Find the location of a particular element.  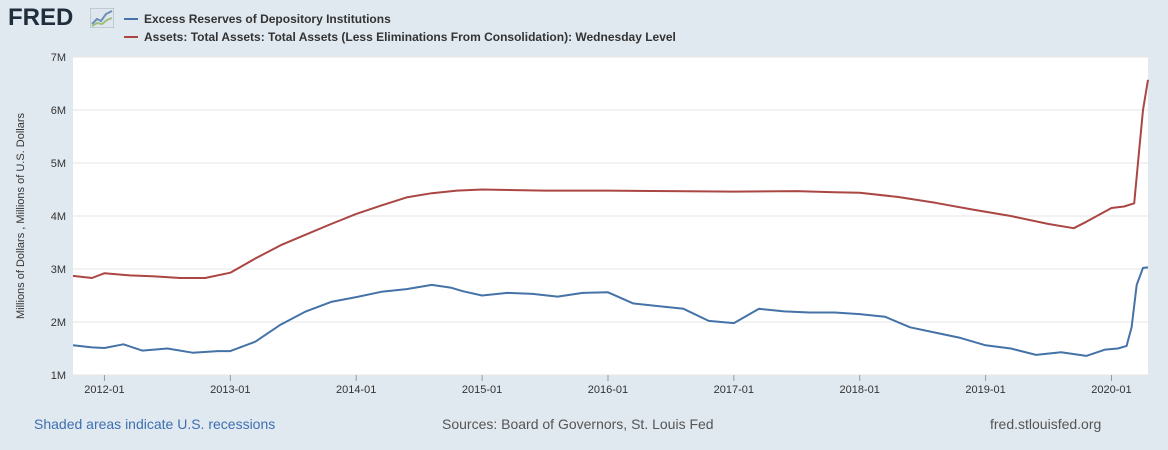

recessions-note-link: Shaded areas indicate U.S. recessions is located at coordinates (155, 424).